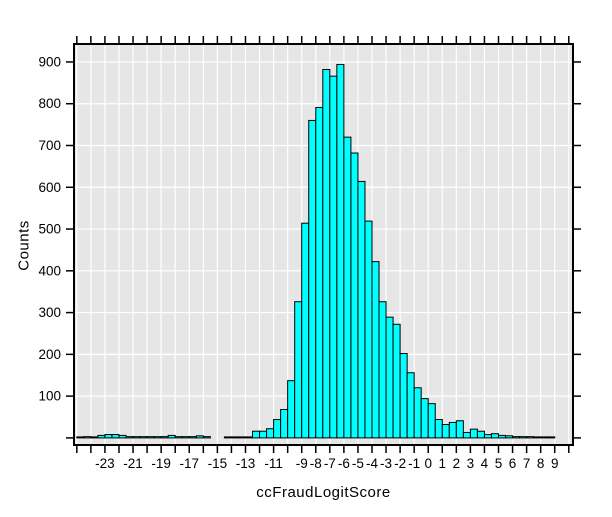  Describe the element at coordinates (330, 463) in the screenshot. I see `x-tick-label: -7` at that location.